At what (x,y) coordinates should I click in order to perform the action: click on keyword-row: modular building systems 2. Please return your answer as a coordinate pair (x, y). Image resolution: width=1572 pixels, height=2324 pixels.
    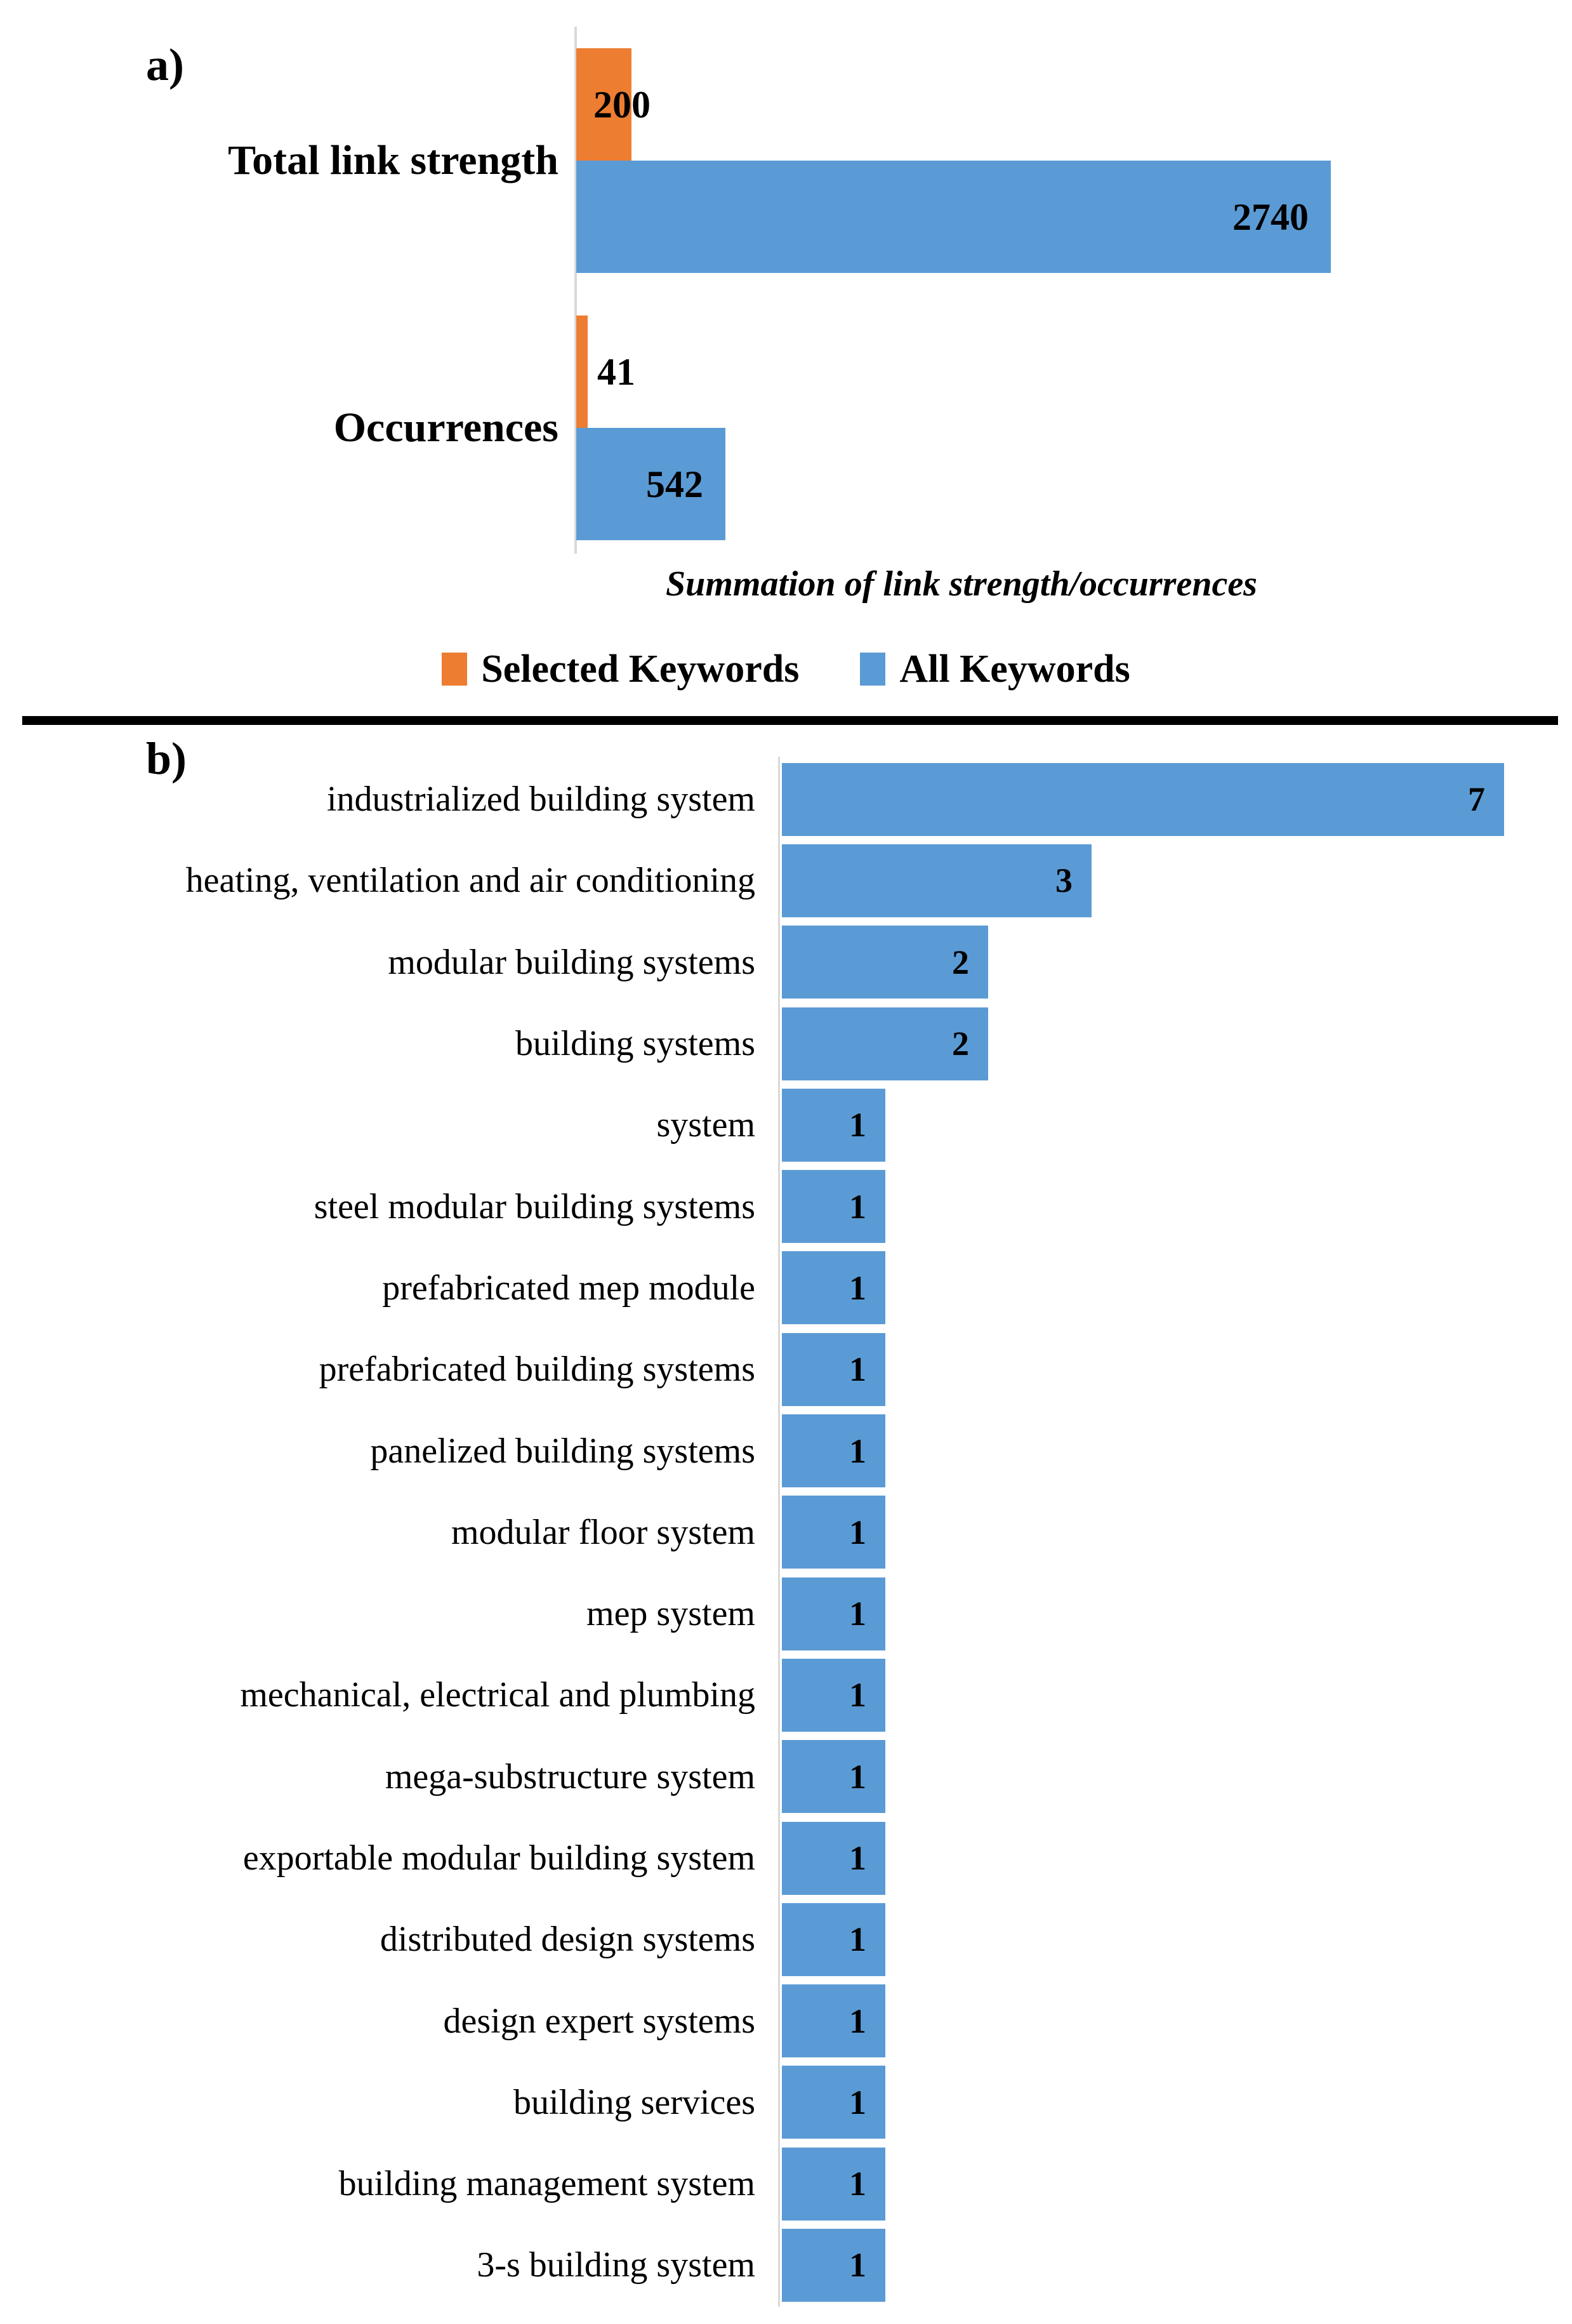
    Looking at the image, I should click on (786, 963).